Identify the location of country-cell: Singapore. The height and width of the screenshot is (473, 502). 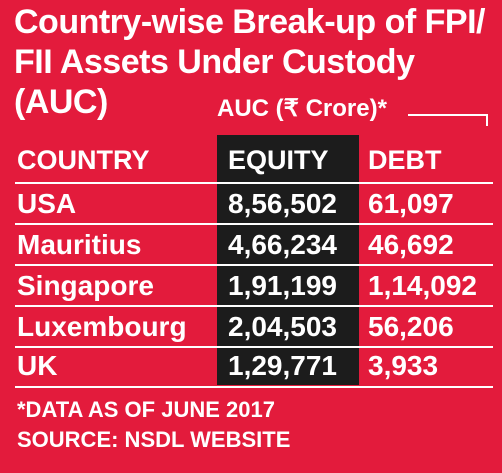
(85, 285).